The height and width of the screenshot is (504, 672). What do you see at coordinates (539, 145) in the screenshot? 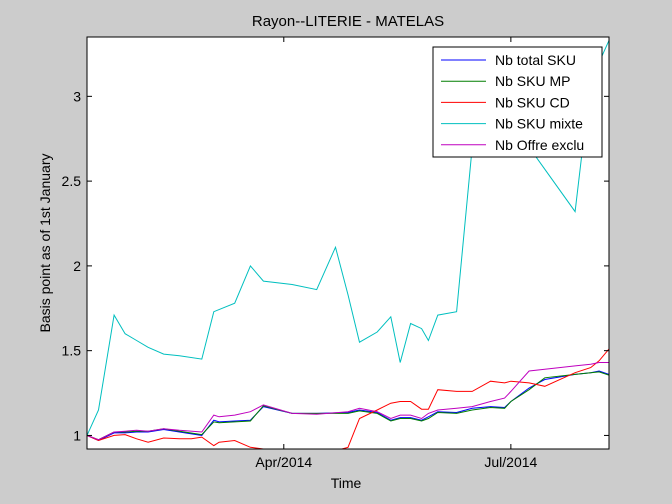
I see `legend-label: Nb Offre exclu` at bounding box center [539, 145].